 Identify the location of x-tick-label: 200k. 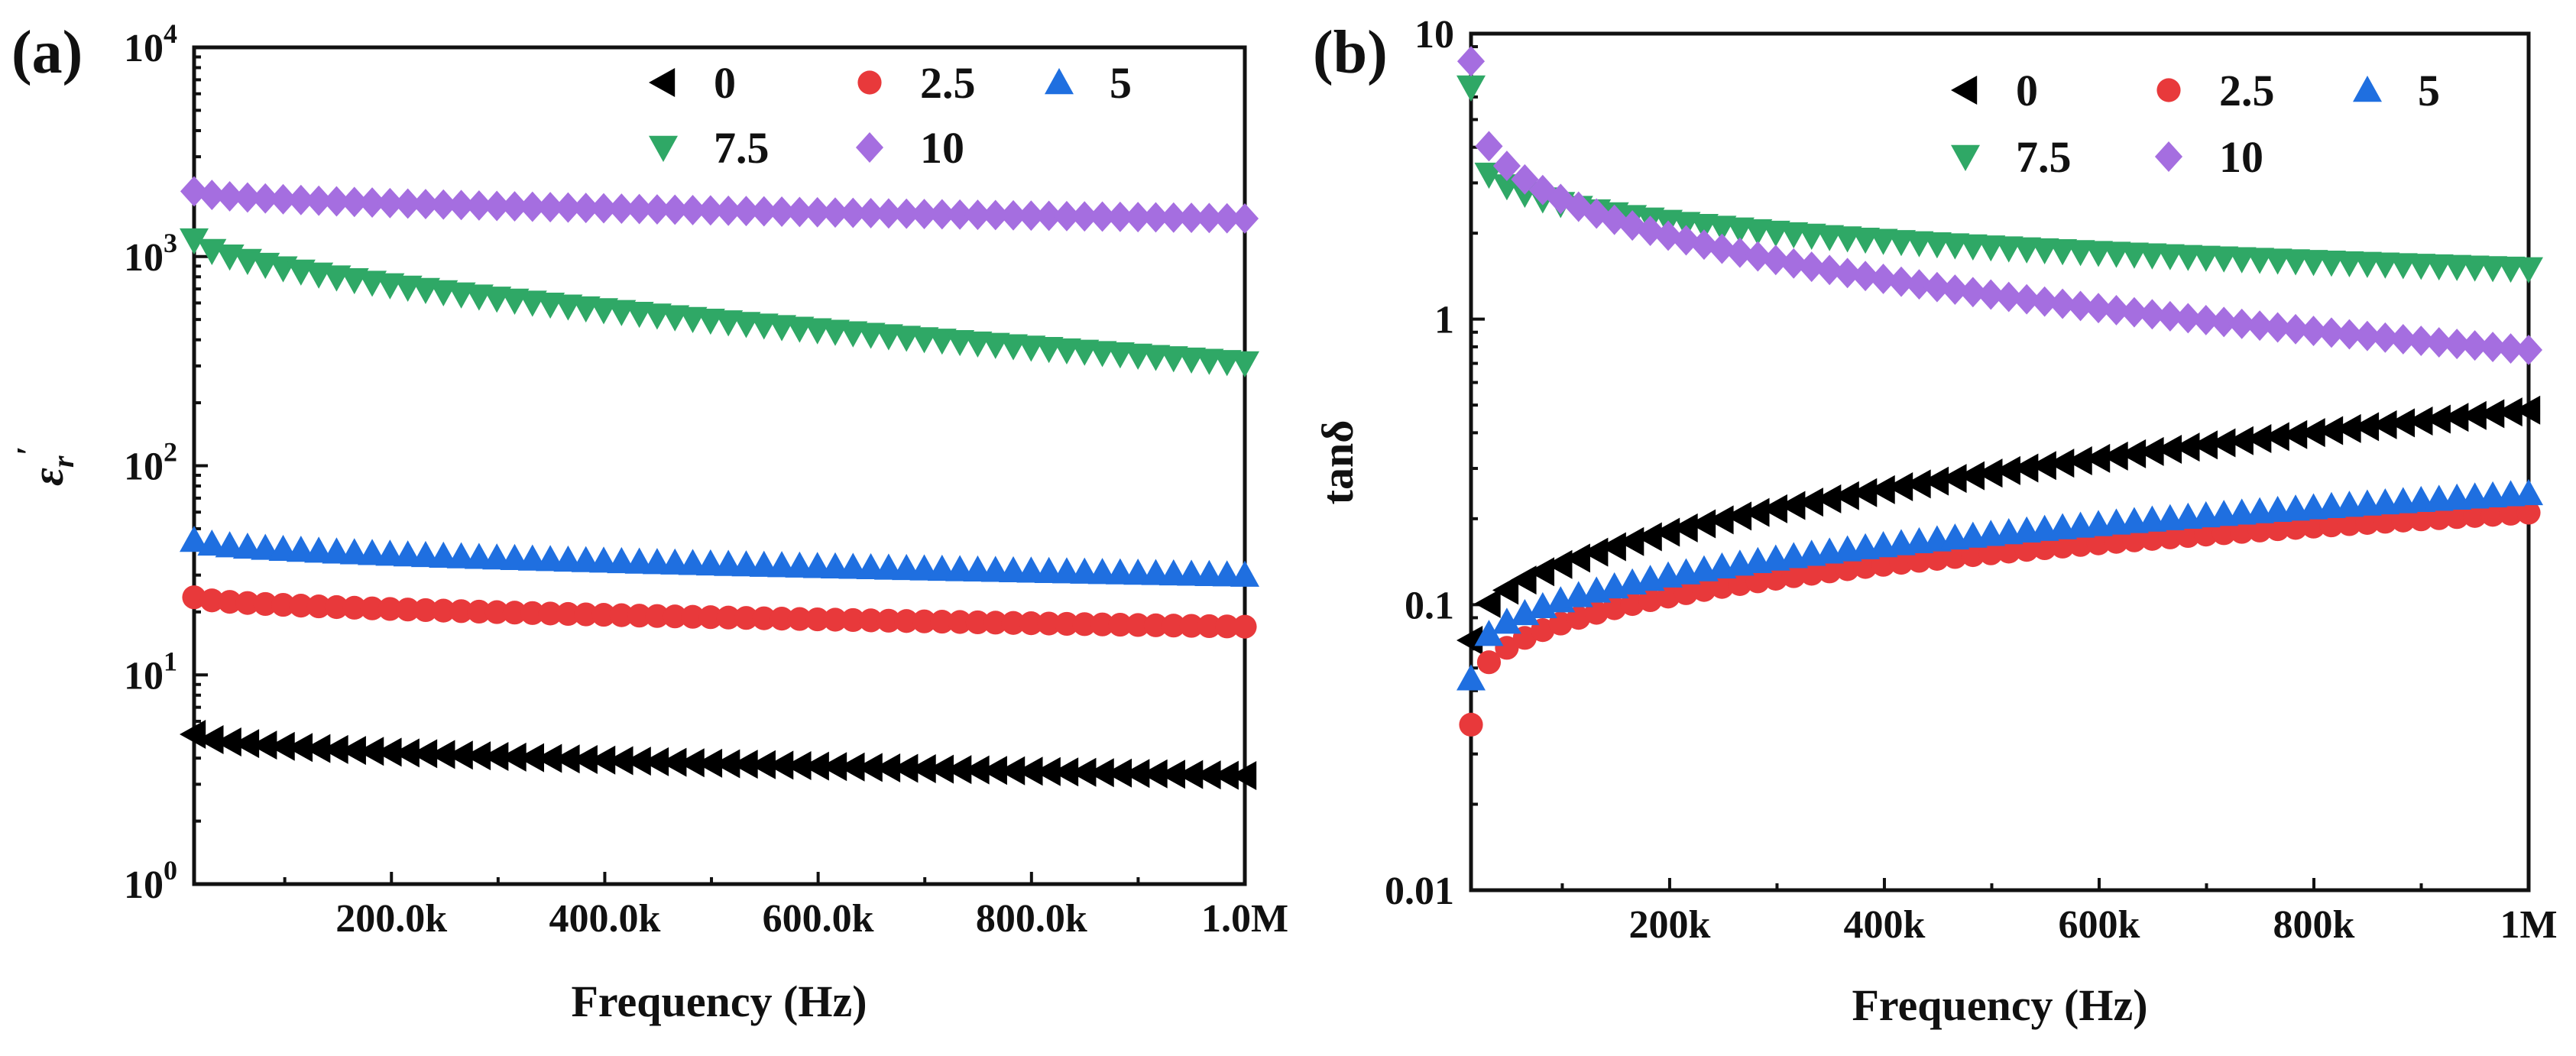
(1669, 925).